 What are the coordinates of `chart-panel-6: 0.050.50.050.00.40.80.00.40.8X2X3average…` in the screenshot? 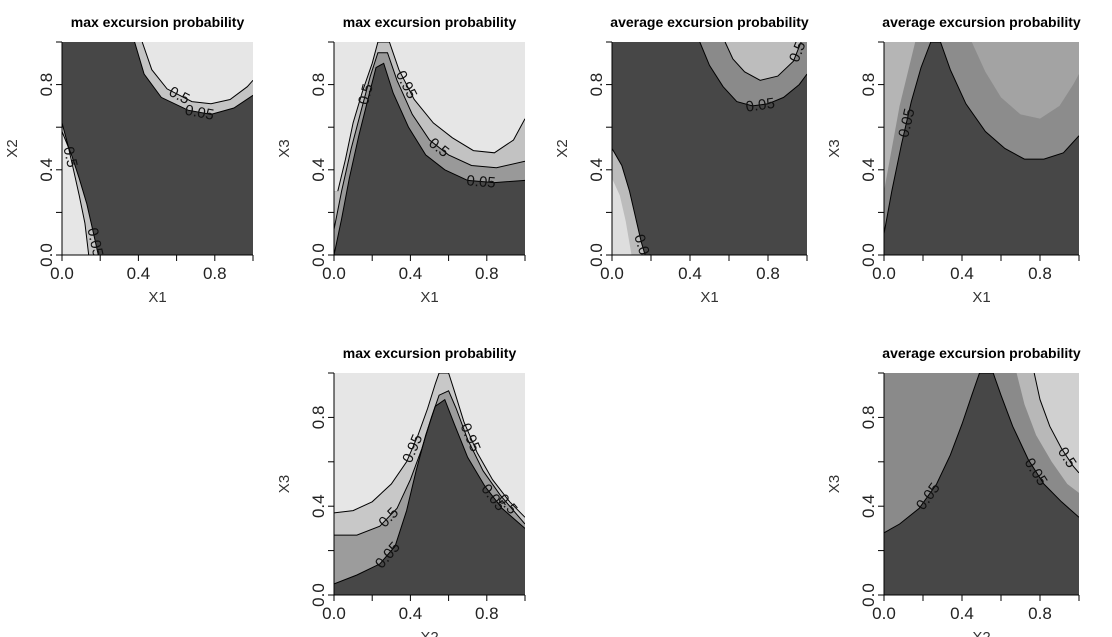 It's located at (953, 491).